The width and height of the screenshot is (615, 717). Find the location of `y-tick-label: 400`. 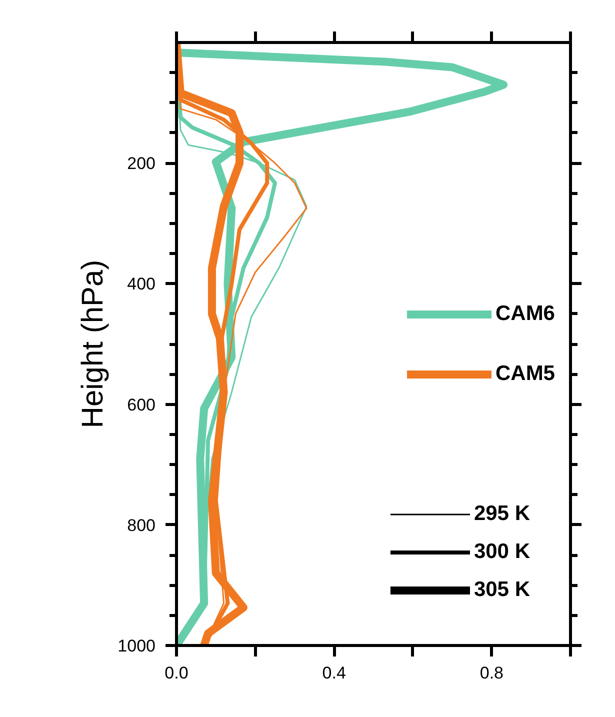

y-tick-label: 400 is located at coordinates (141, 284).